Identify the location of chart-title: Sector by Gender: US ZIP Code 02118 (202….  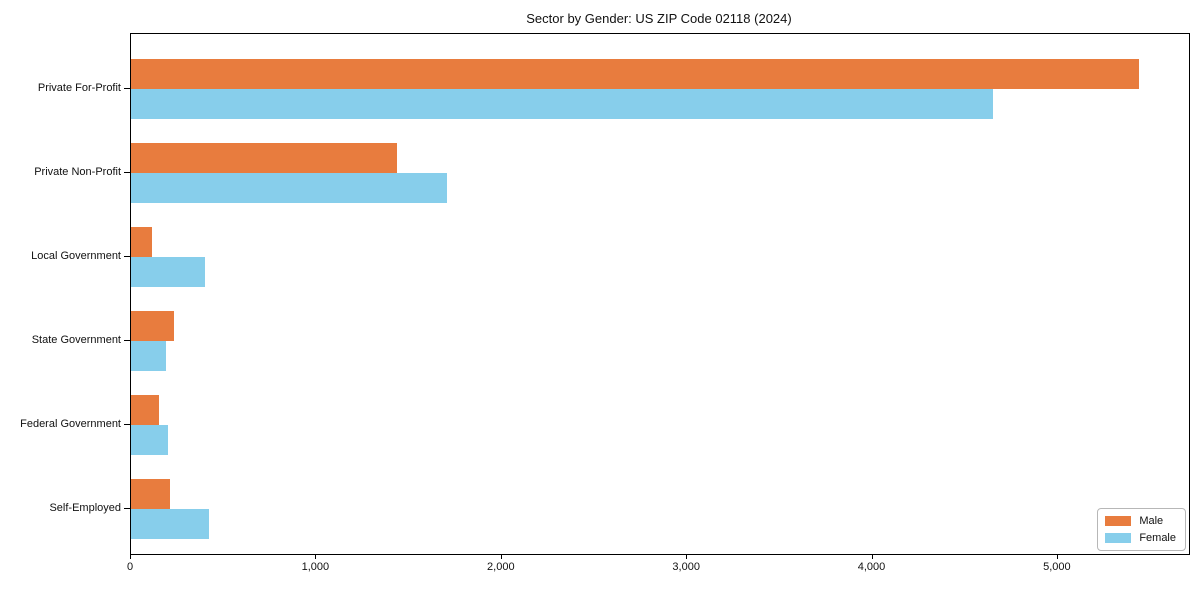
(659, 18).